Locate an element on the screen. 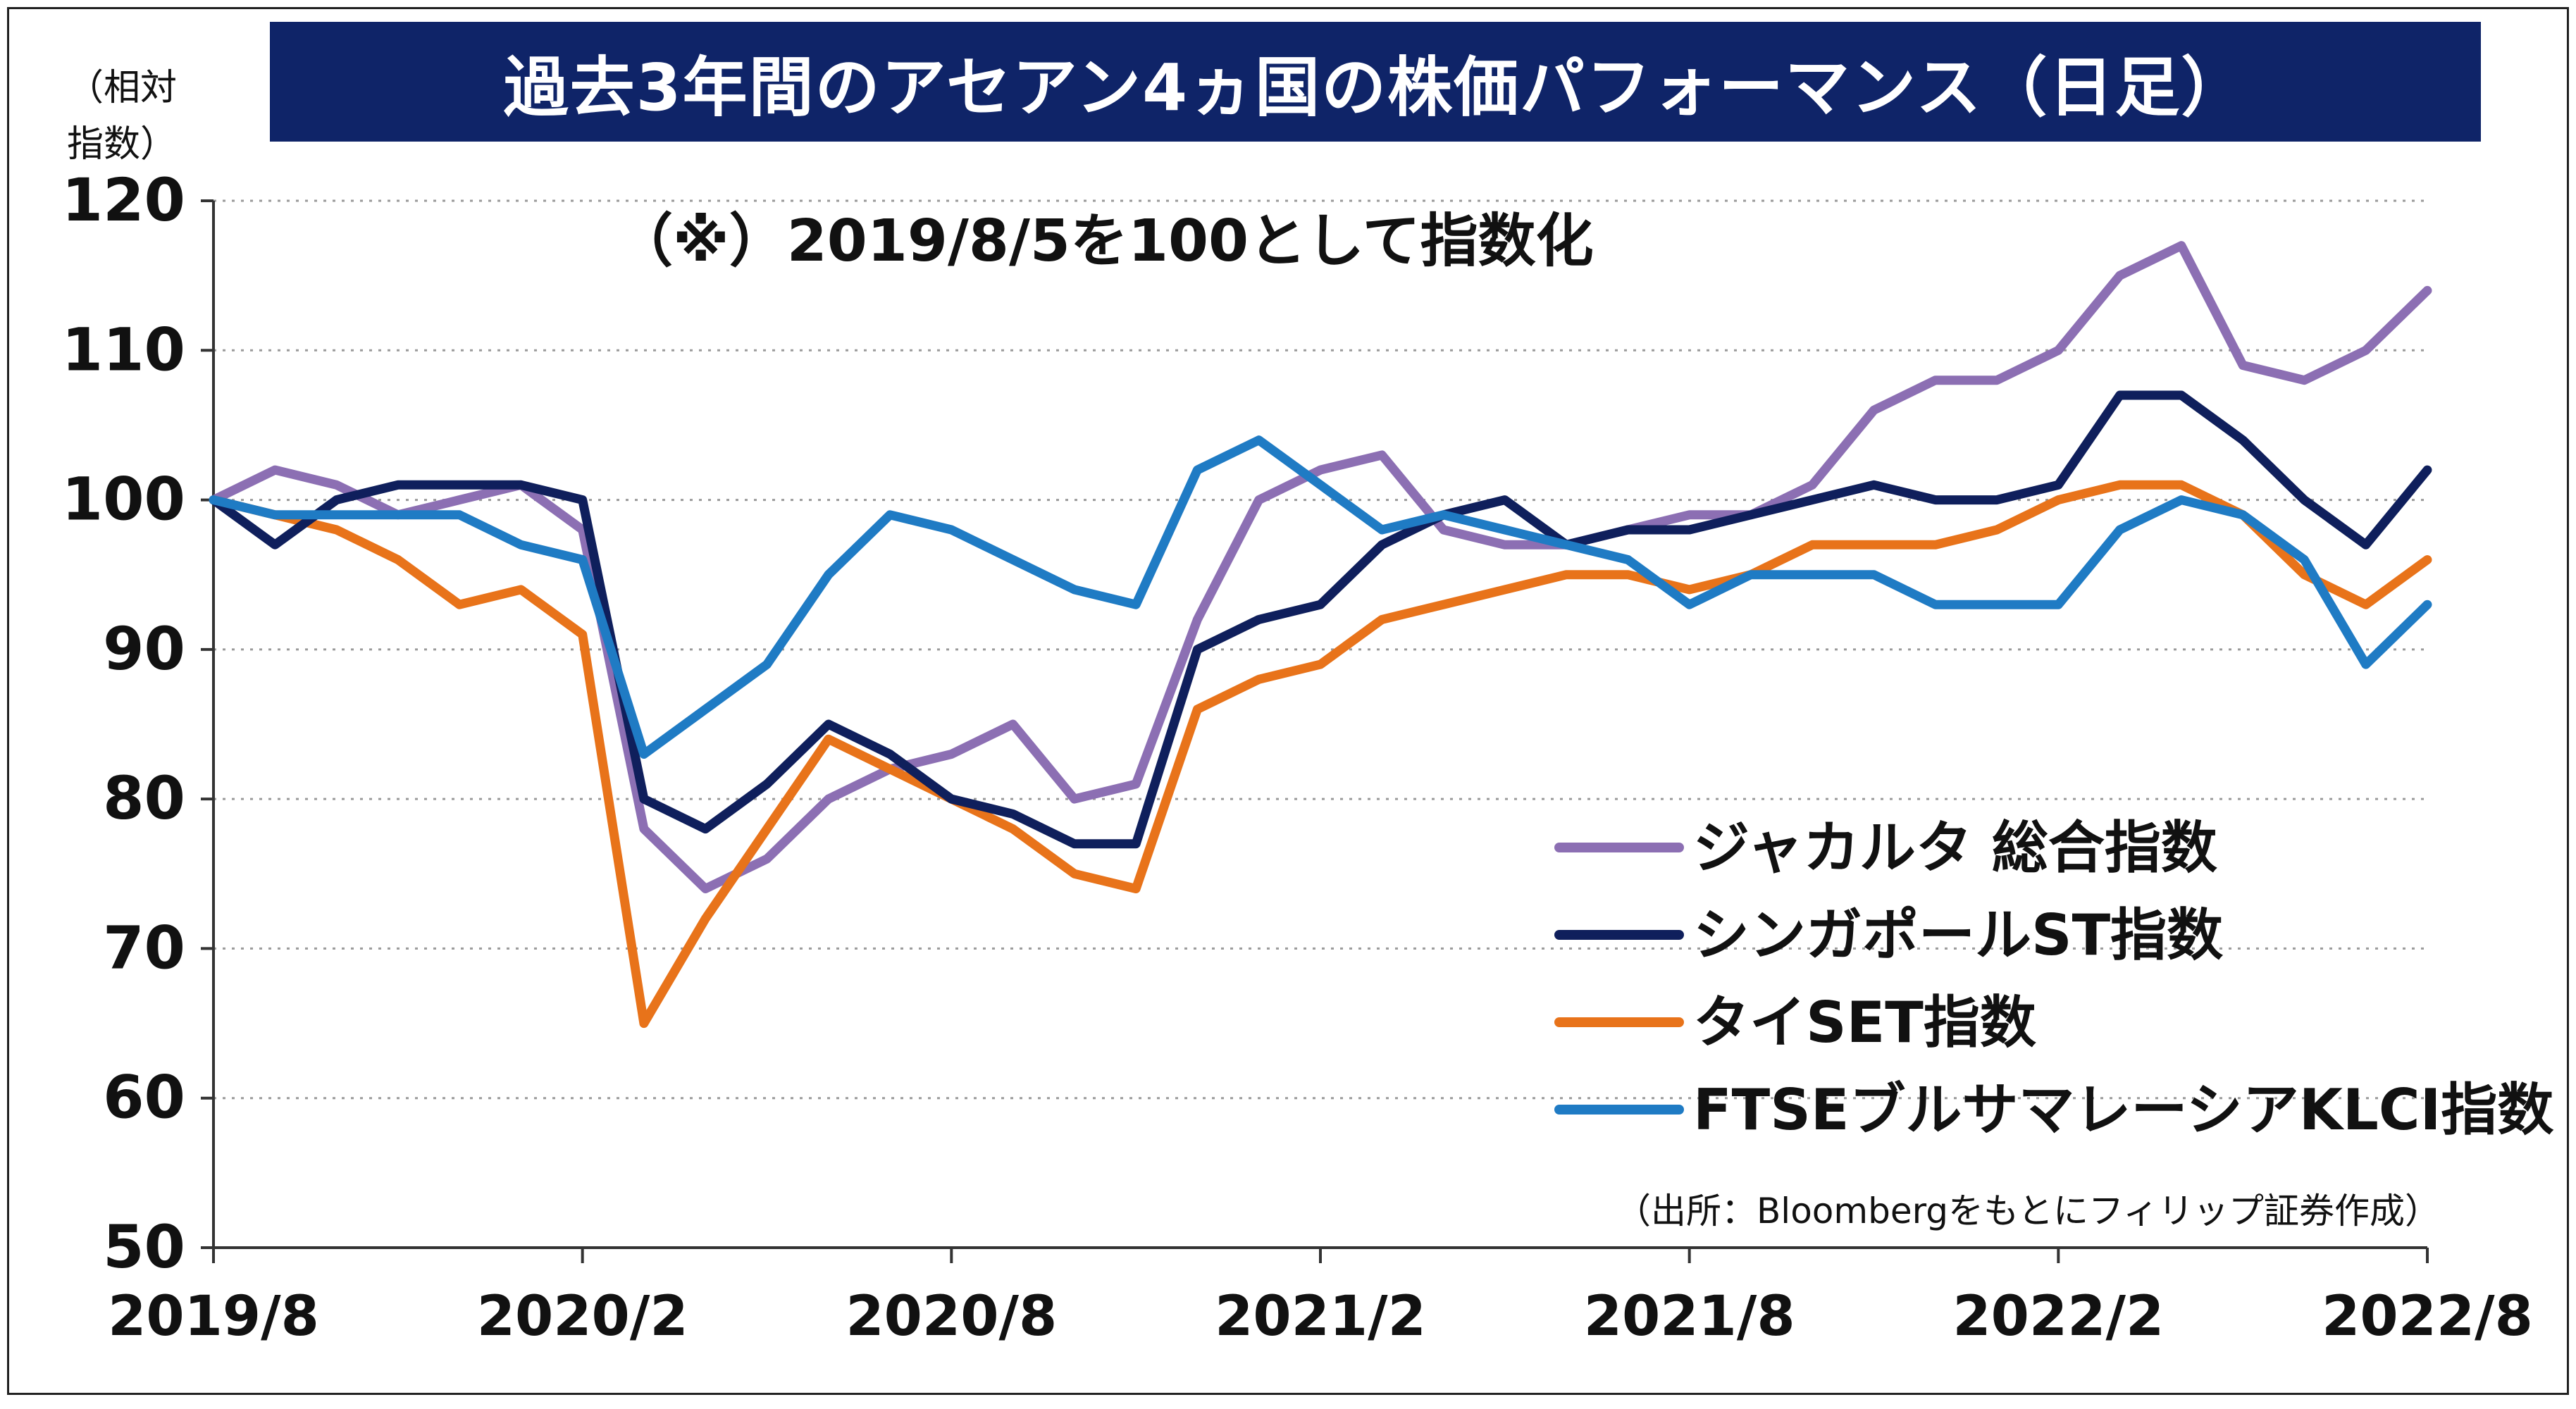 This screenshot has height=1409, width=2576. index-note: （※）2019/8/5を100として指数化 is located at coordinates (1104, 242).